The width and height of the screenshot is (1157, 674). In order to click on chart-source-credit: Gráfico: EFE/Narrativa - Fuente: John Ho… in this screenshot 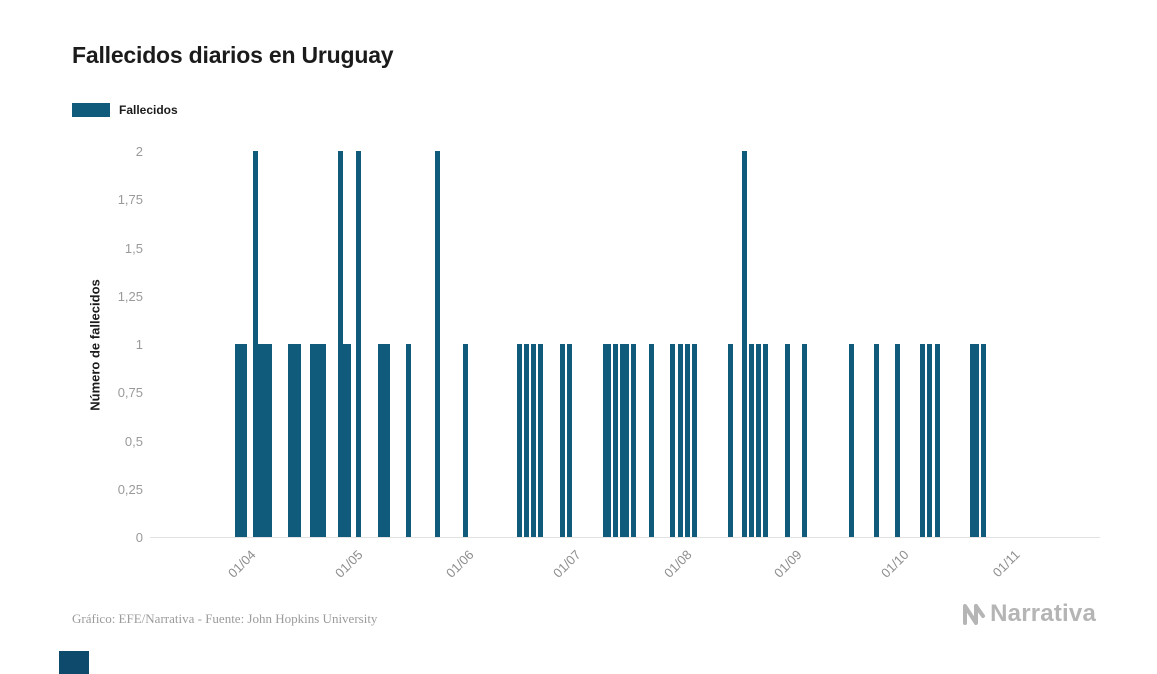, I will do `click(225, 618)`.